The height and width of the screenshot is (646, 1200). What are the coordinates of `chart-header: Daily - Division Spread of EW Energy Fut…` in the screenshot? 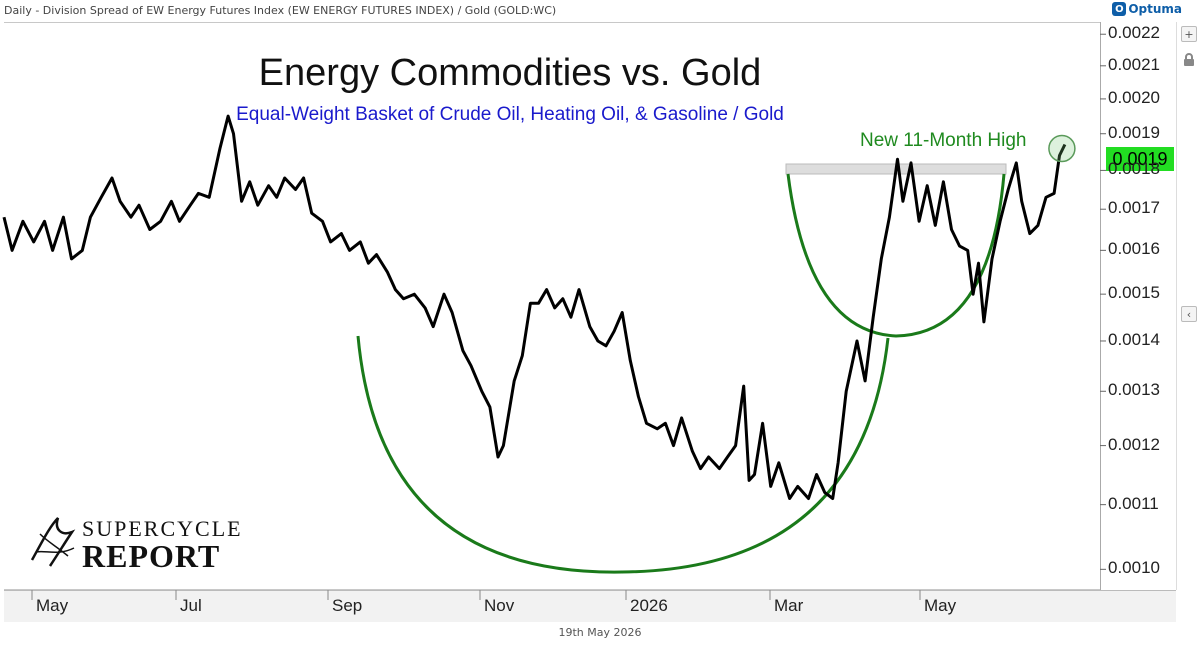 It's located at (600, 11).